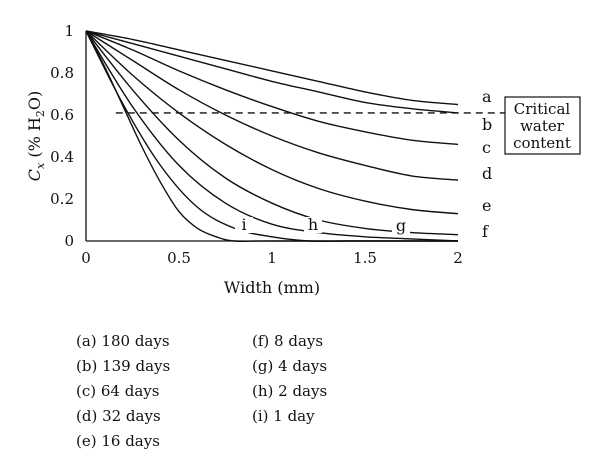 The width and height of the screenshot is (600, 474). I want to click on series-line-b, so click(272, 72).